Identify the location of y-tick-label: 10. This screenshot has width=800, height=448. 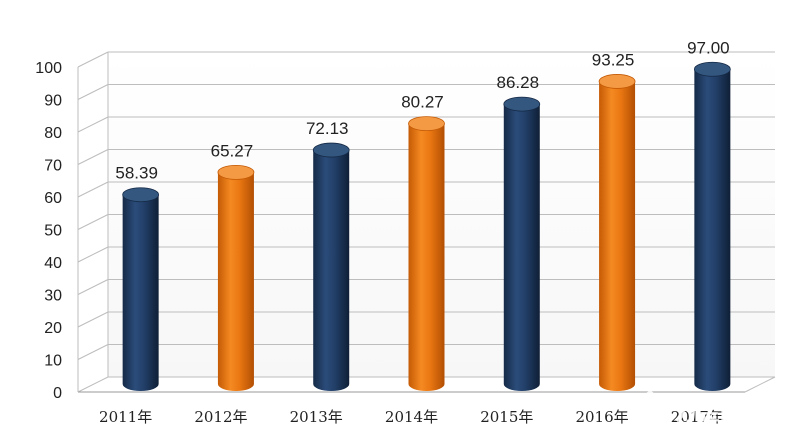
(53, 361).